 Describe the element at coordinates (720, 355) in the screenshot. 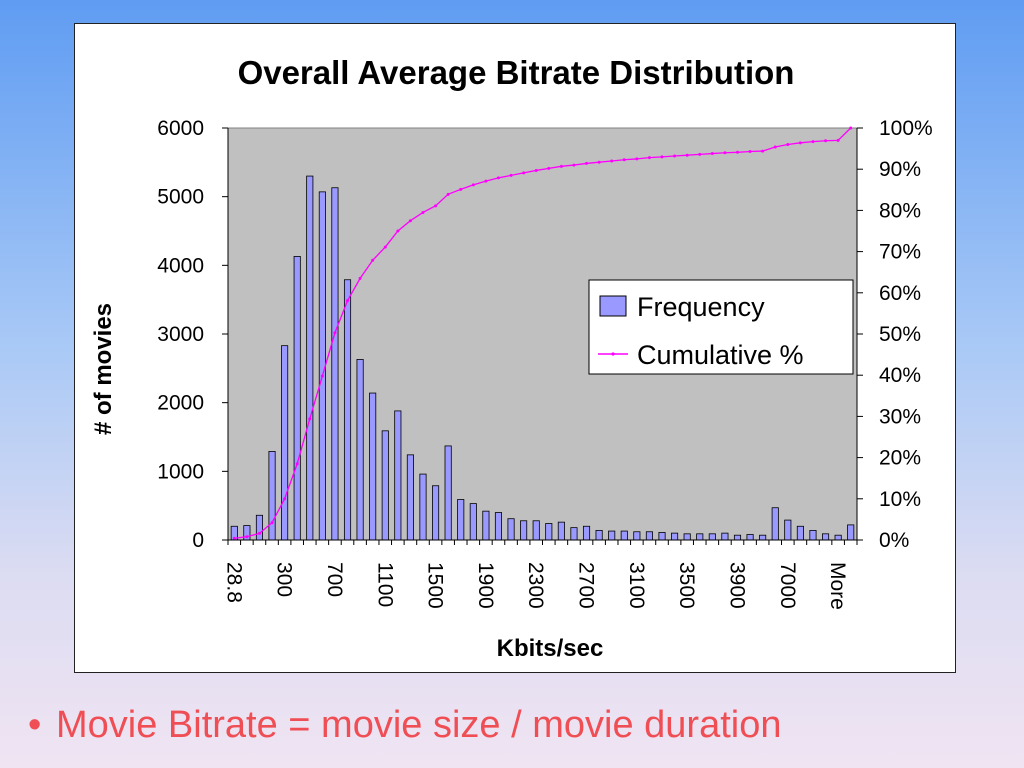

I see `legend-cumulative-label: Cumulative %` at that location.